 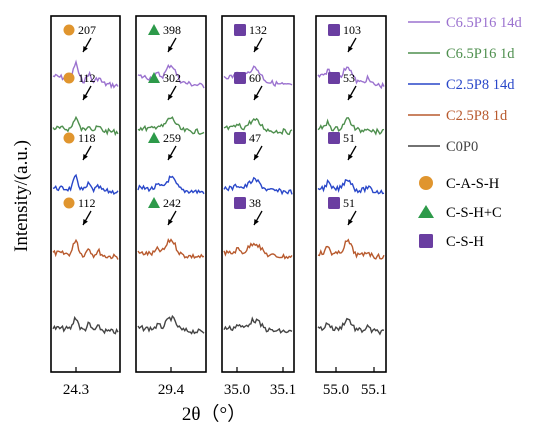 I want to click on peak-count-label: 398, so click(x=172, y=30).